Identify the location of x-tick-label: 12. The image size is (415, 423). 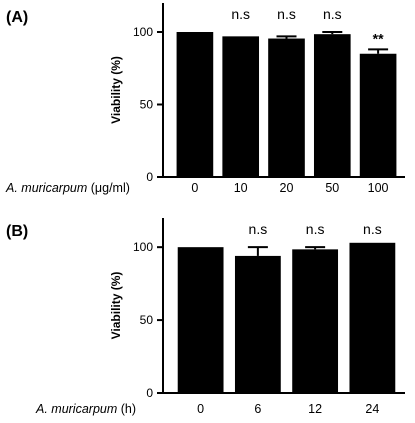
(315, 409).